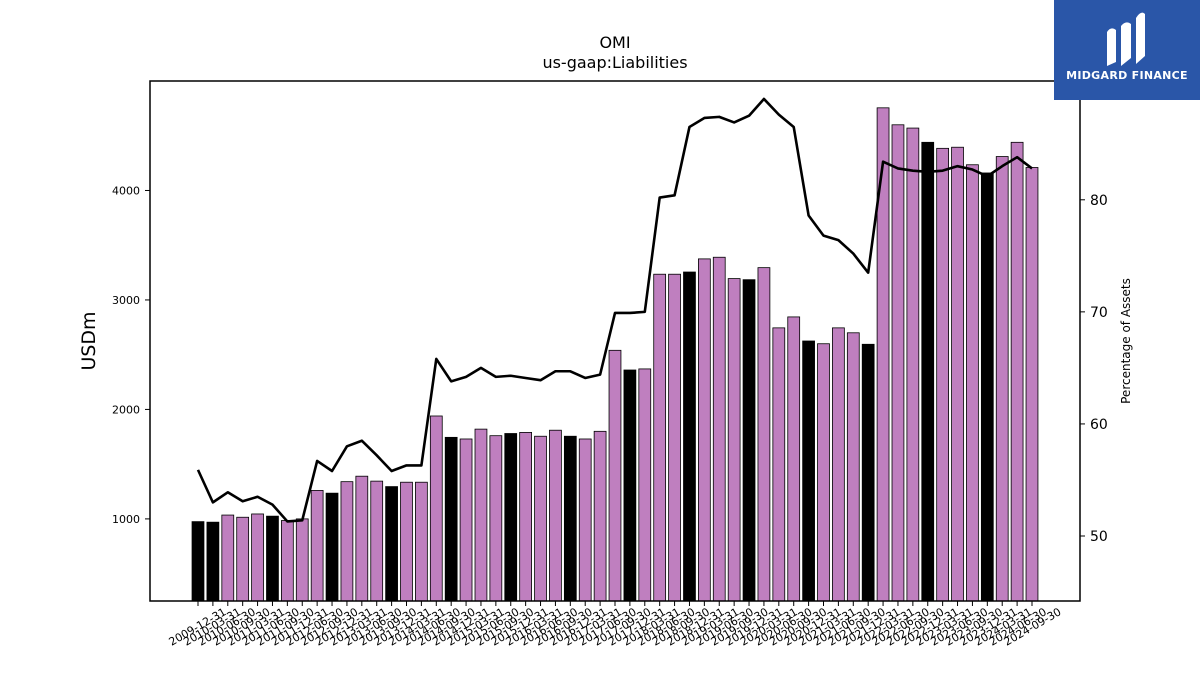  I want to click on y-tick-label: 1000, so click(126, 519).